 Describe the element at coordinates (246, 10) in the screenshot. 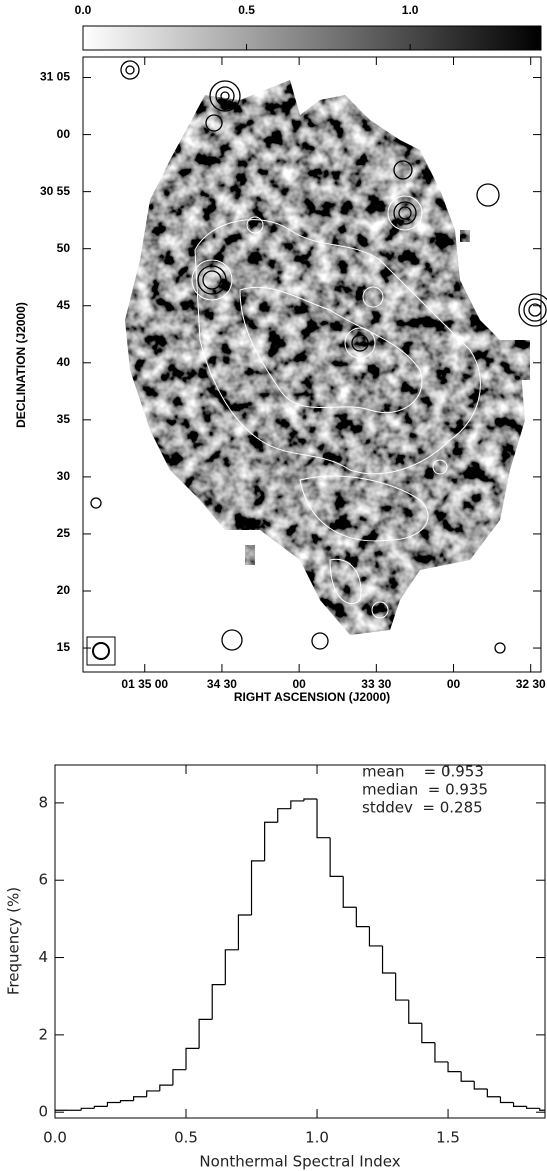

I see `colorbar-tick-label: 0.5` at that location.